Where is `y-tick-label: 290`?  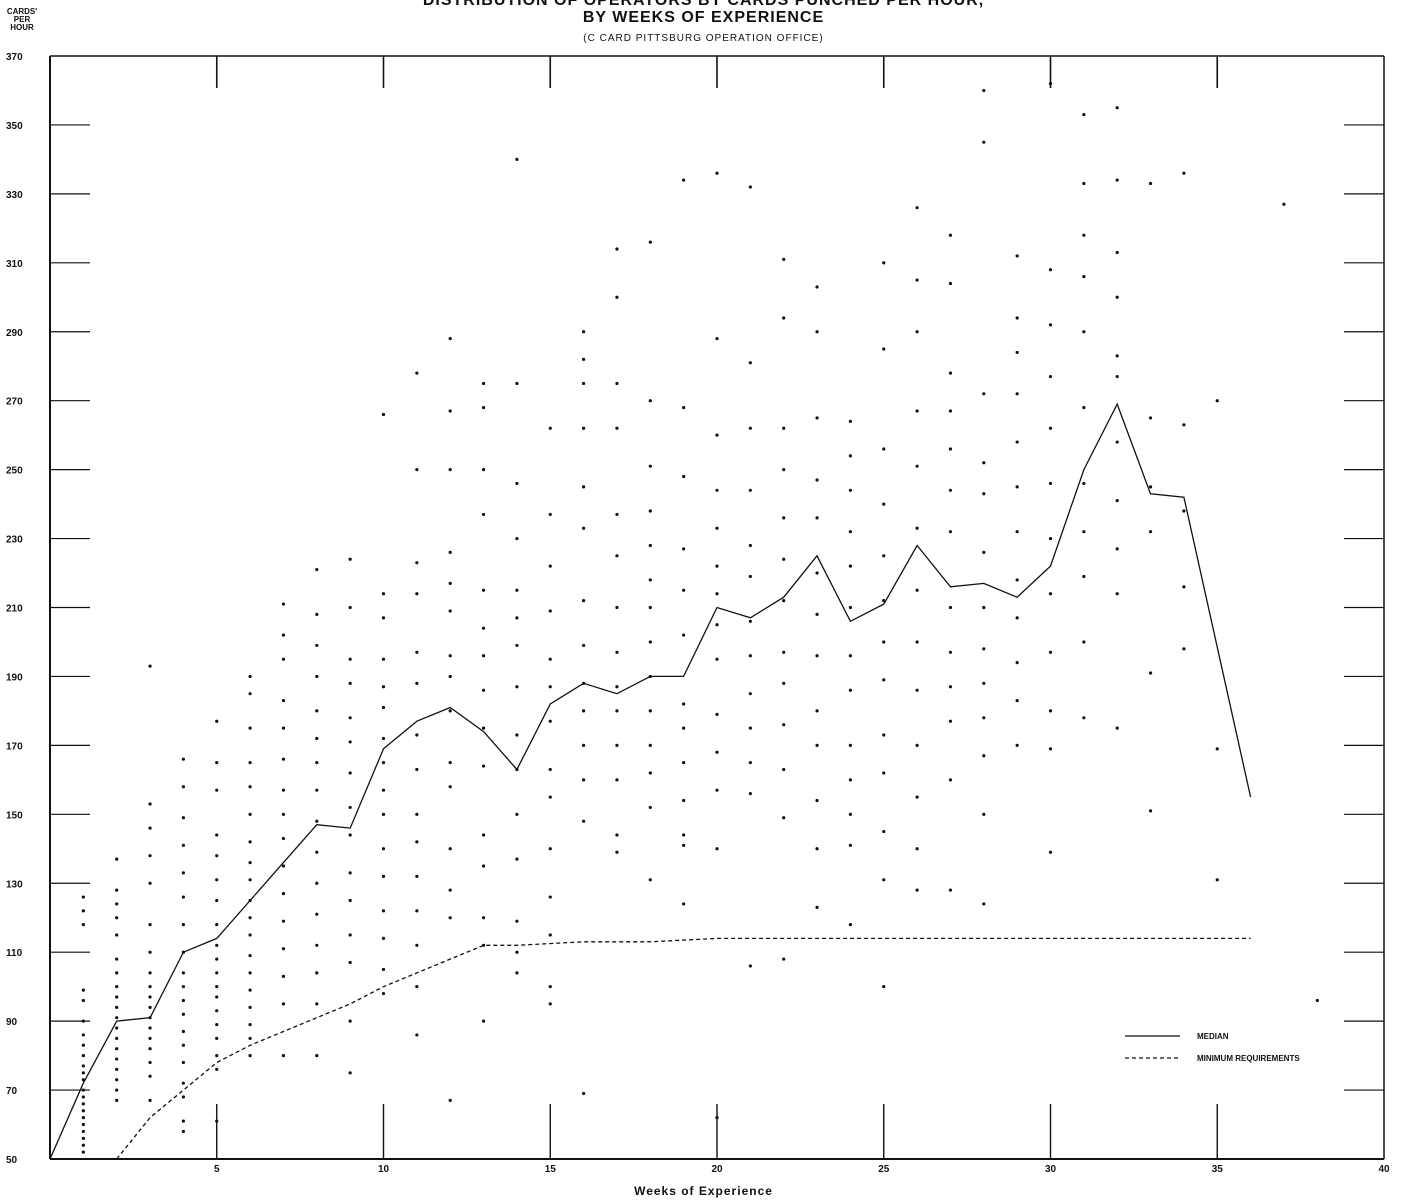
y-tick-label: 290 is located at coordinates (14, 333).